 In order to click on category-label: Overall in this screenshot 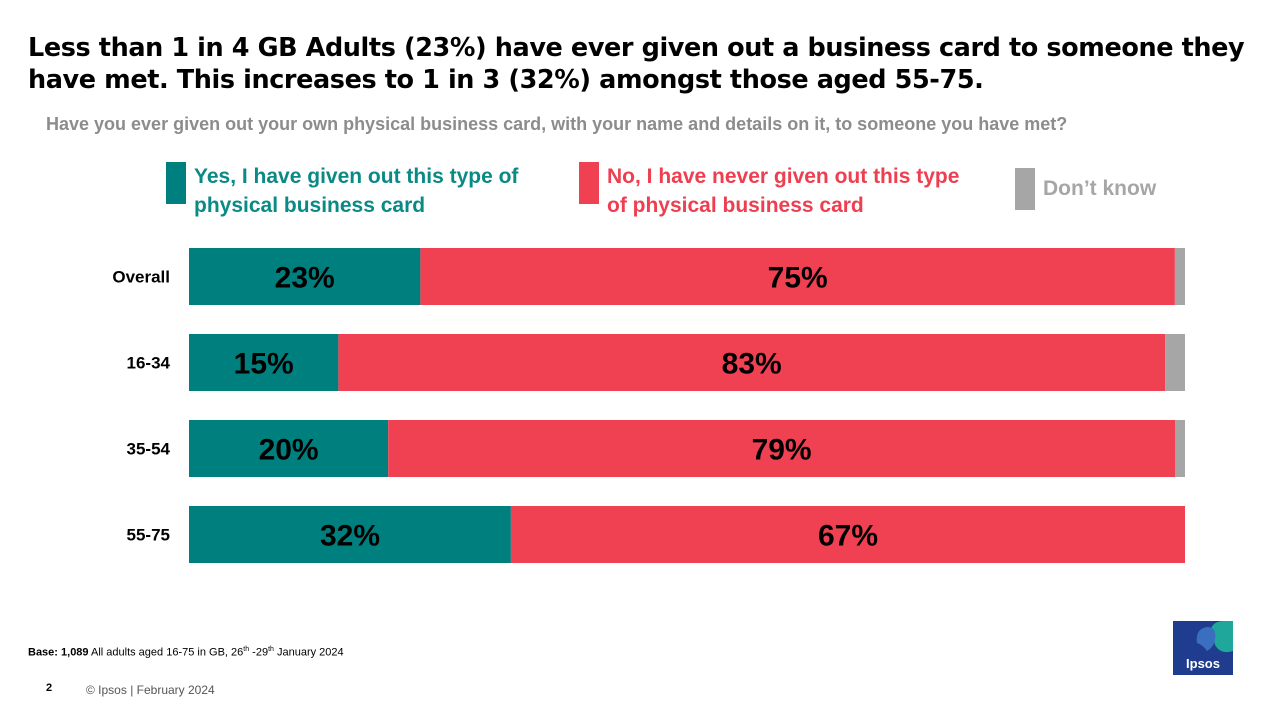, I will do `click(141, 277)`.